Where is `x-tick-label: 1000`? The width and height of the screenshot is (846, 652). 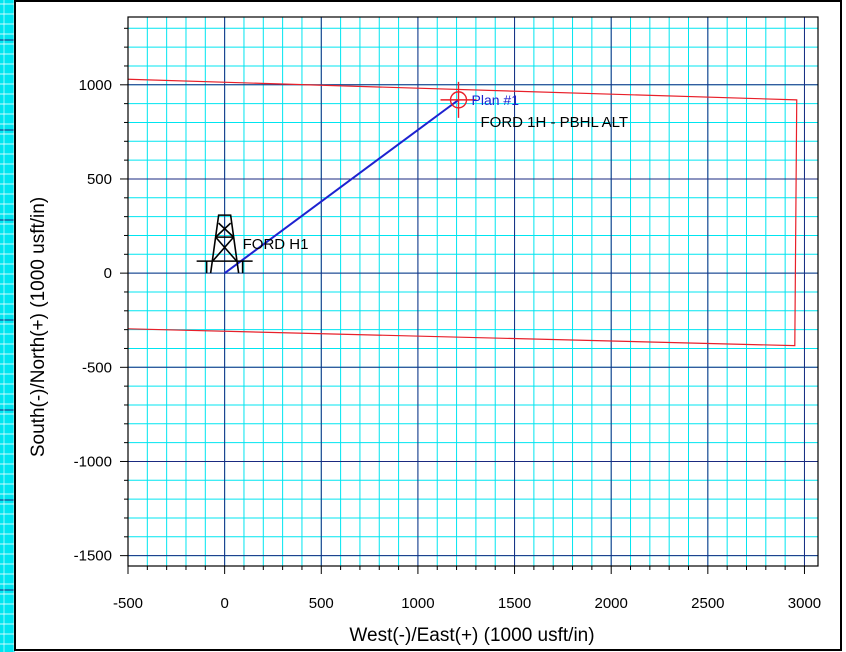
x-tick-label: 1000 is located at coordinates (417, 603).